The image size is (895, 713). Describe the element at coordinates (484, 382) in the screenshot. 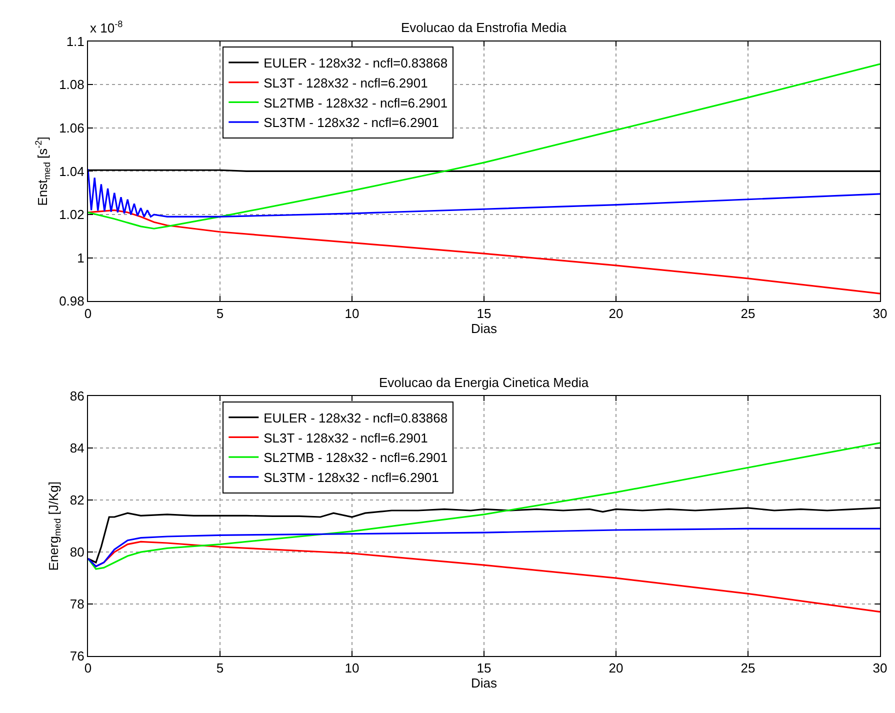

I see `chart-title: Evolucao da Energia Cinetica Media` at that location.